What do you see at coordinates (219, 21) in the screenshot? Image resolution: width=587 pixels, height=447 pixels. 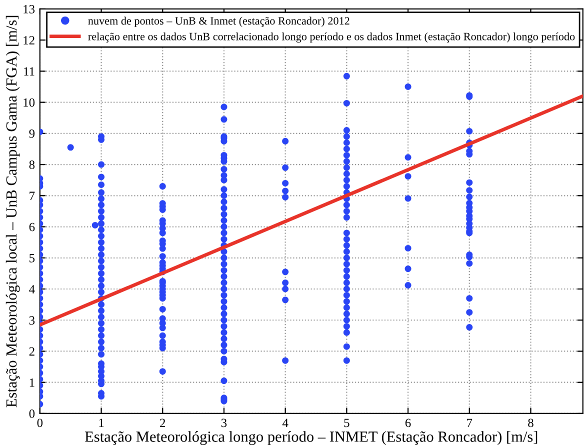 I see `legend-label: nuvem de pontos – UnB & Inmet (estação Roncador) 2012` at bounding box center [219, 21].